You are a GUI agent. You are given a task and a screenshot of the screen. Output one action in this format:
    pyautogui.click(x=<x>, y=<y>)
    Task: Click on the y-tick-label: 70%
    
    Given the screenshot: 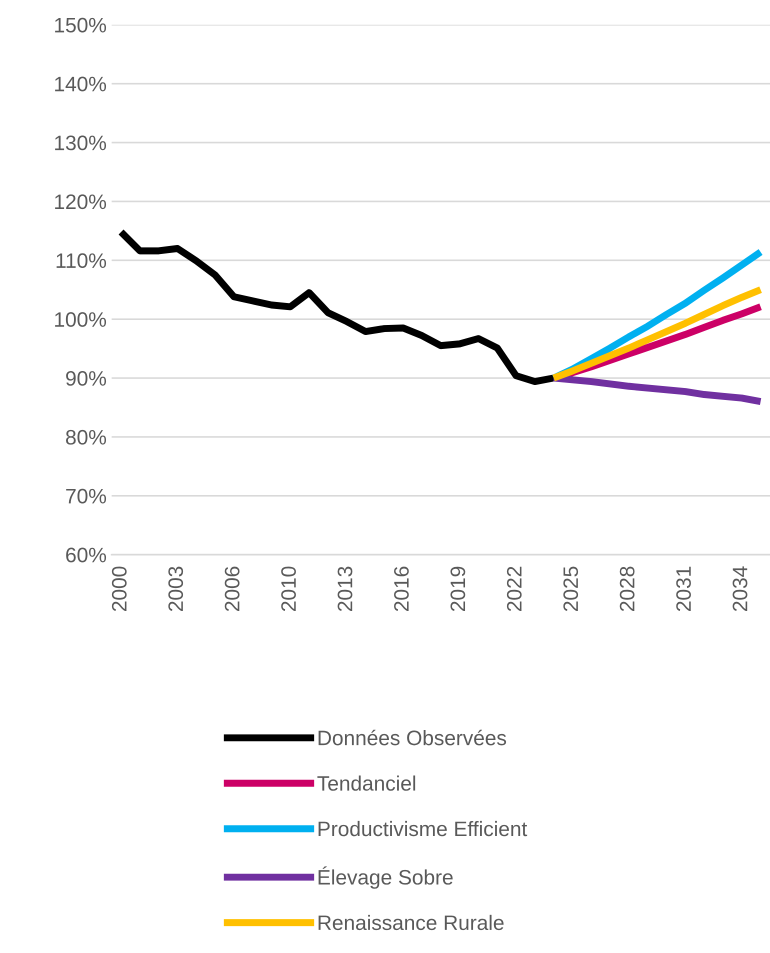 What is the action you would take?
    pyautogui.click(x=86, y=496)
    